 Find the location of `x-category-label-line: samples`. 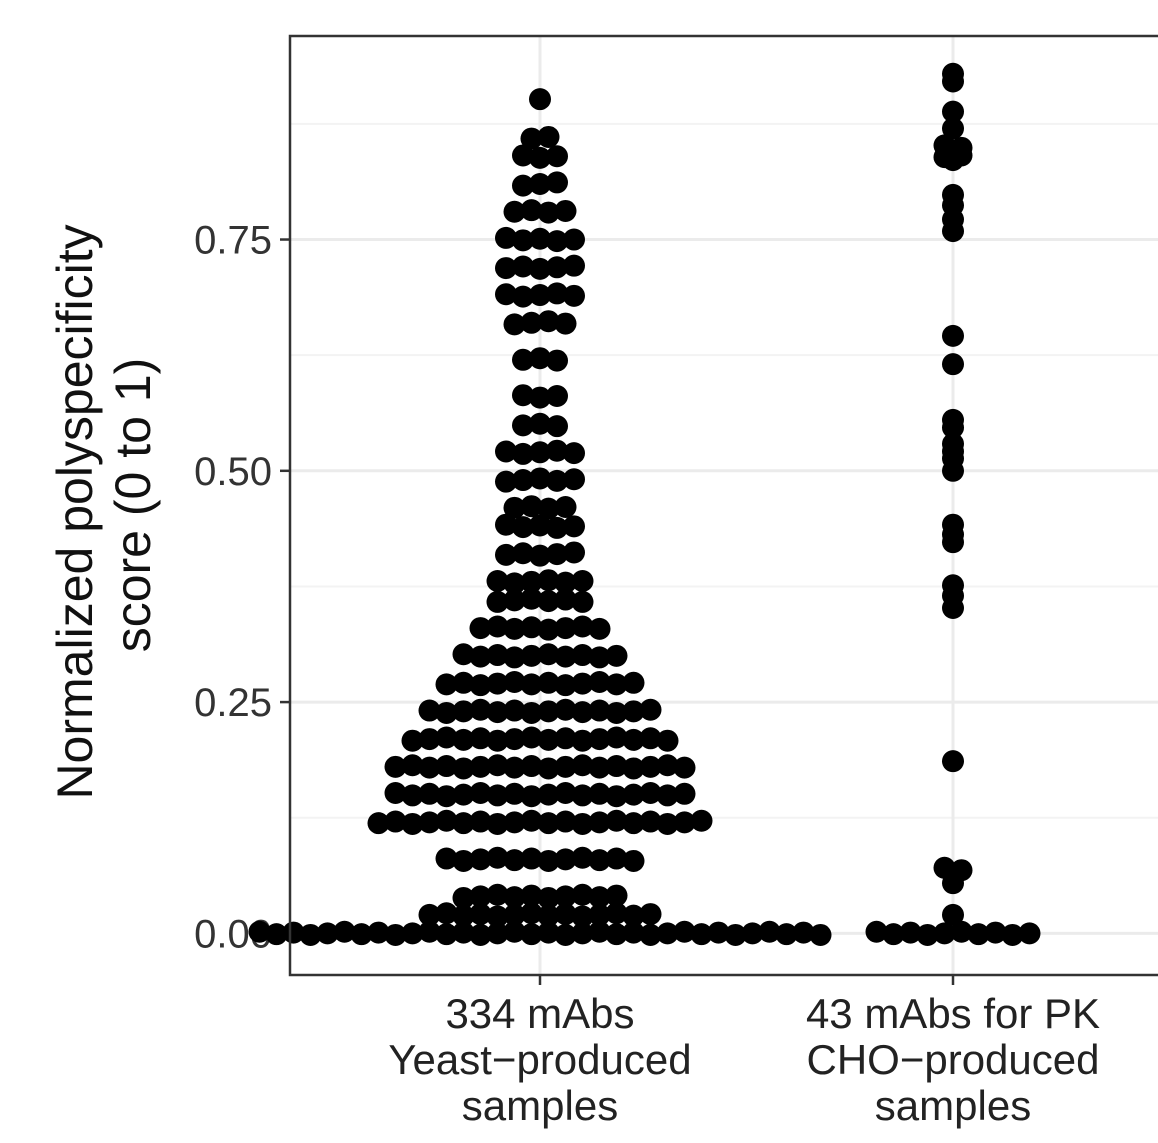

x-category-label-line: samples is located at coordinates (953, 1105).